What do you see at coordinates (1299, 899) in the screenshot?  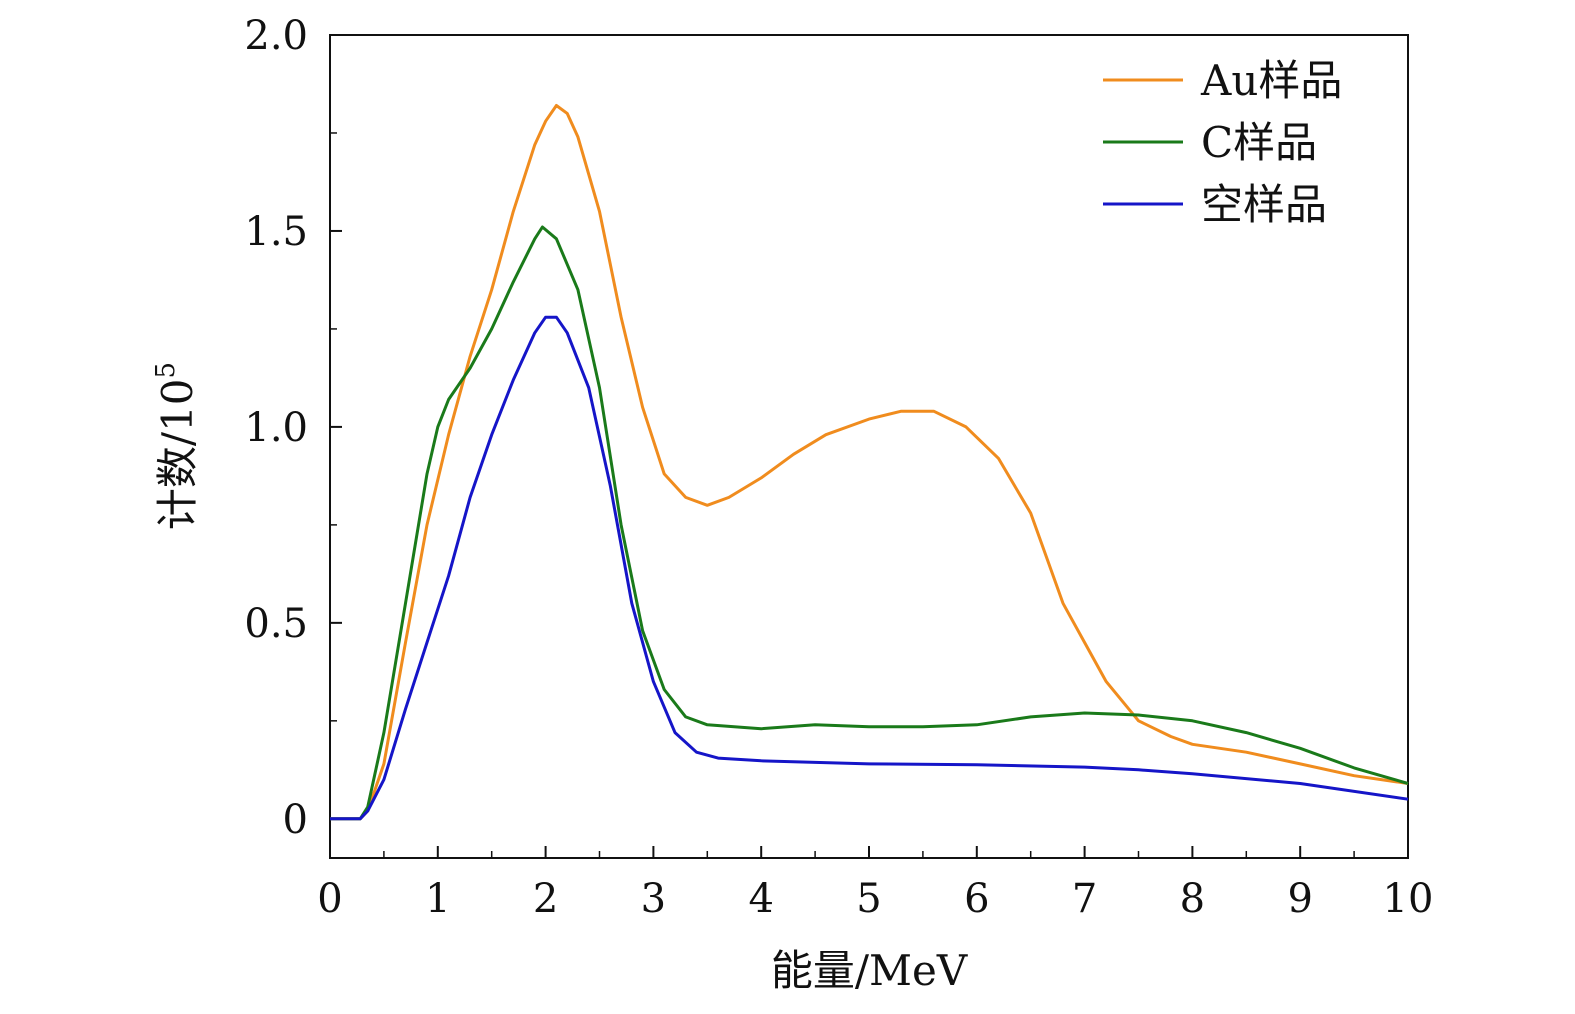 I see `x-tick-label: 9` at bounding box center [1299, 899].